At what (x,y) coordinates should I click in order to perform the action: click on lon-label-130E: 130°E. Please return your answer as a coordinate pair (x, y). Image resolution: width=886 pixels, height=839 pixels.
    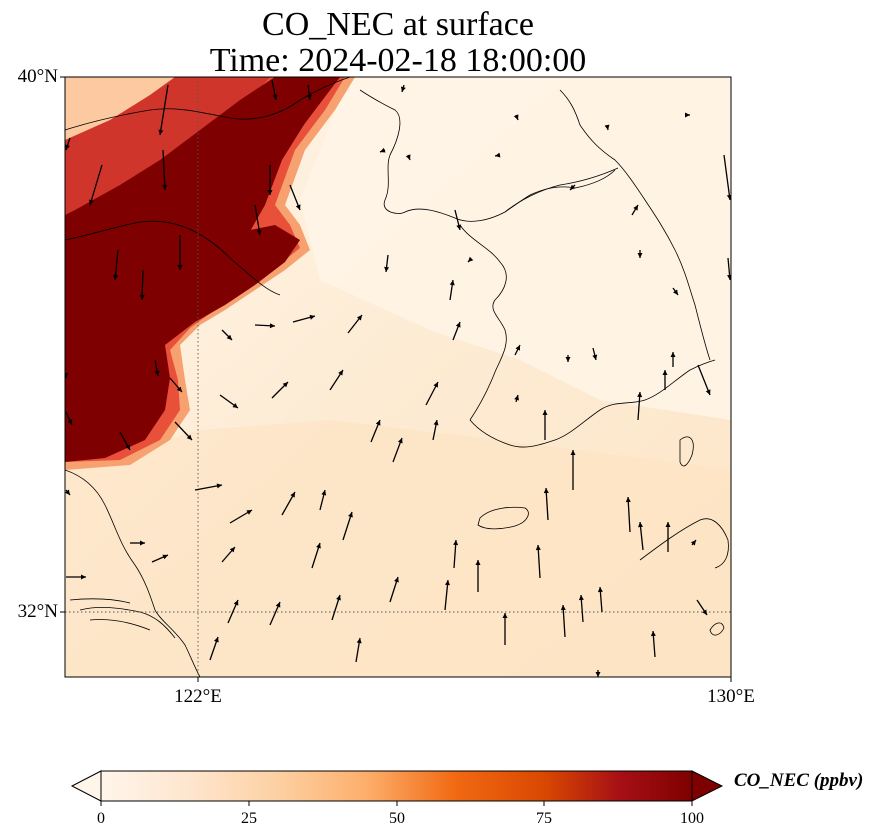
    Looking at the image, I should click on (731, 696).